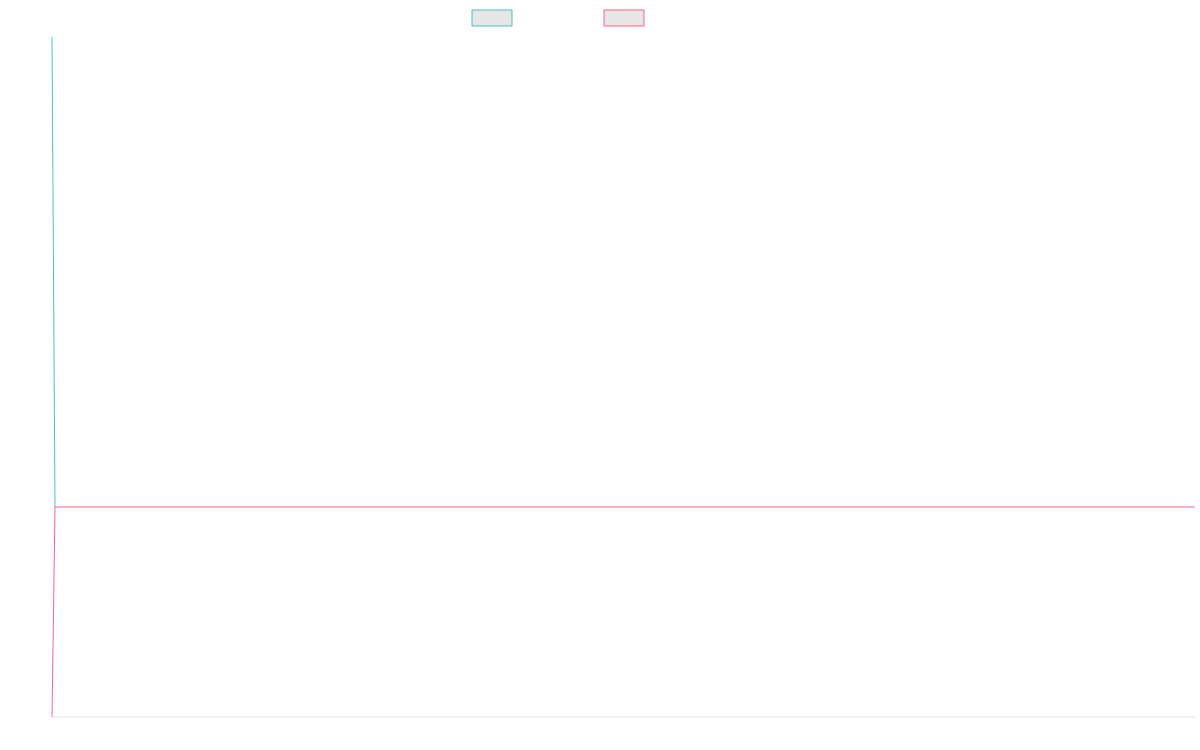 The width and height of the screenshot is (1200, 750). What do you see at coordinates (558, 18) in the screenshot?
I see `legend` at bounding box center [558, 18].